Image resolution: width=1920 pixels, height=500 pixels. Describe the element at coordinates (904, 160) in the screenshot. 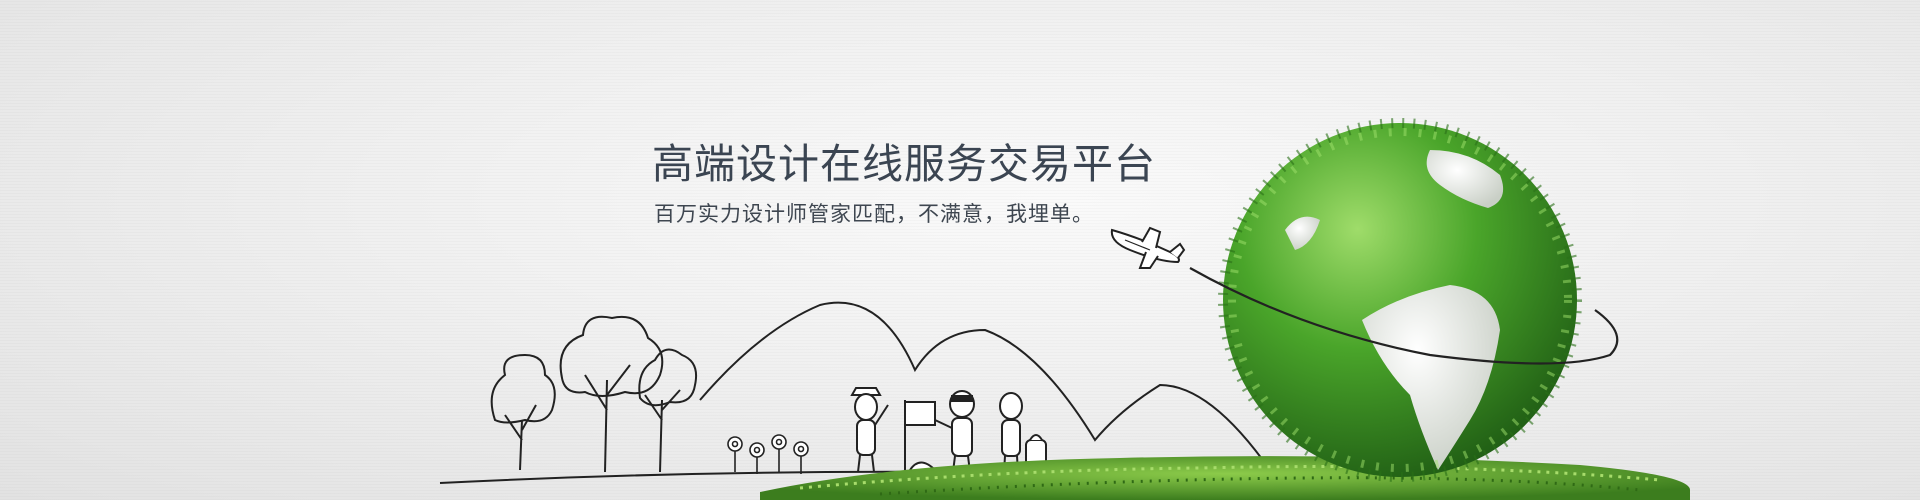

I see `hero-headline: 高端设计在线服务交易平台` at that location.